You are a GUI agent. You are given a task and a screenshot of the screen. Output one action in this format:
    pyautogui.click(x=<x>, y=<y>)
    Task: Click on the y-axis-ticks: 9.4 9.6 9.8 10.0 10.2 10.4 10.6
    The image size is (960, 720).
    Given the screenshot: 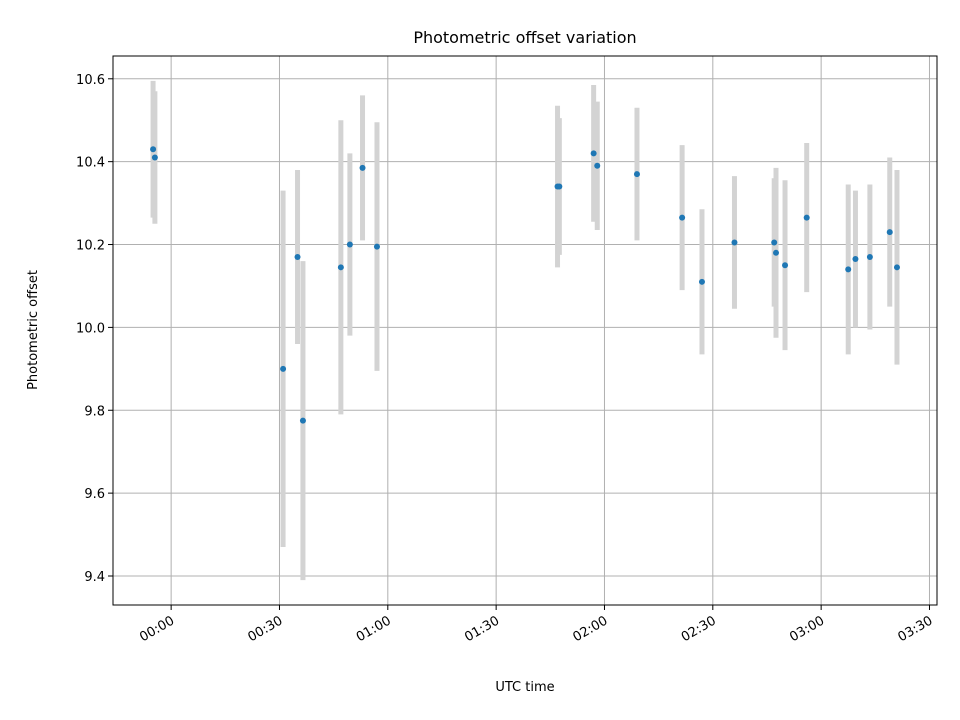 What is the action you would take?
    pyautogui.click(x=94, y=329)
    